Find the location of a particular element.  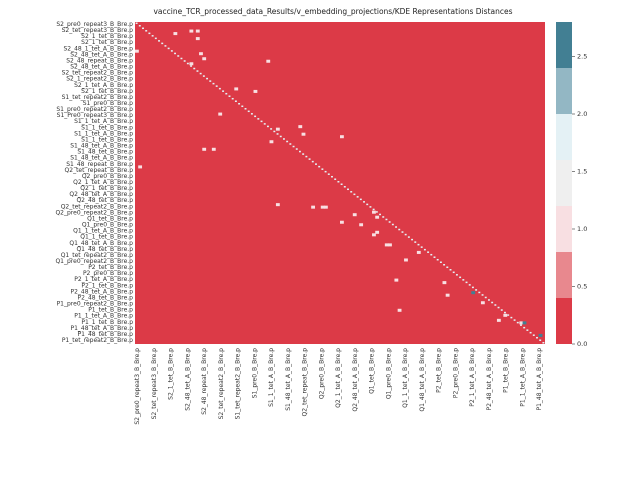

column-tick-label: Q1_1_tet_A_B_Bre.p is located at coordinates (405, 378).